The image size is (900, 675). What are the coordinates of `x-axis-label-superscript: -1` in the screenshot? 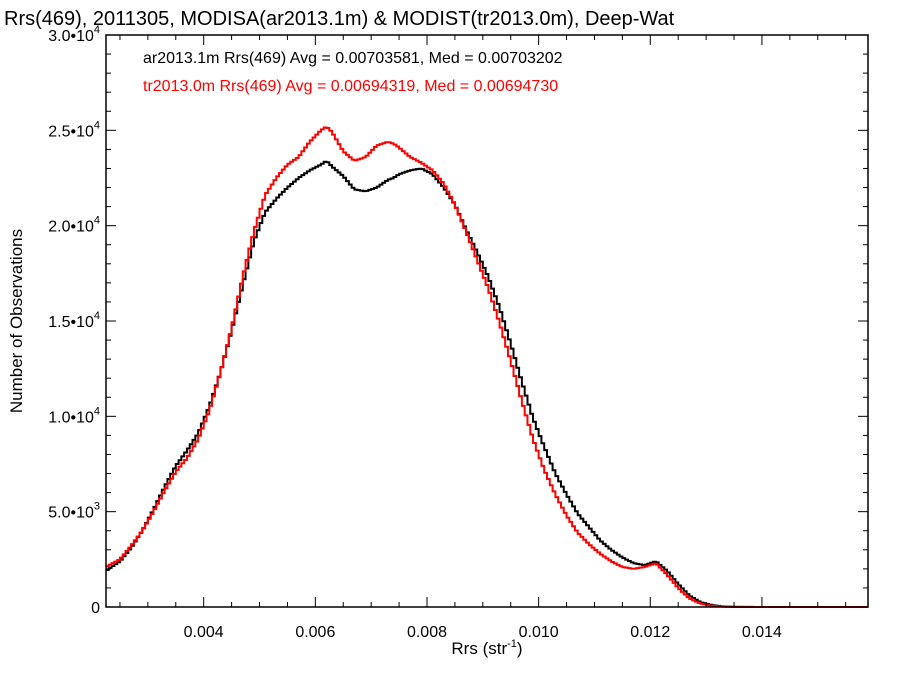 It's located at (512, 644).